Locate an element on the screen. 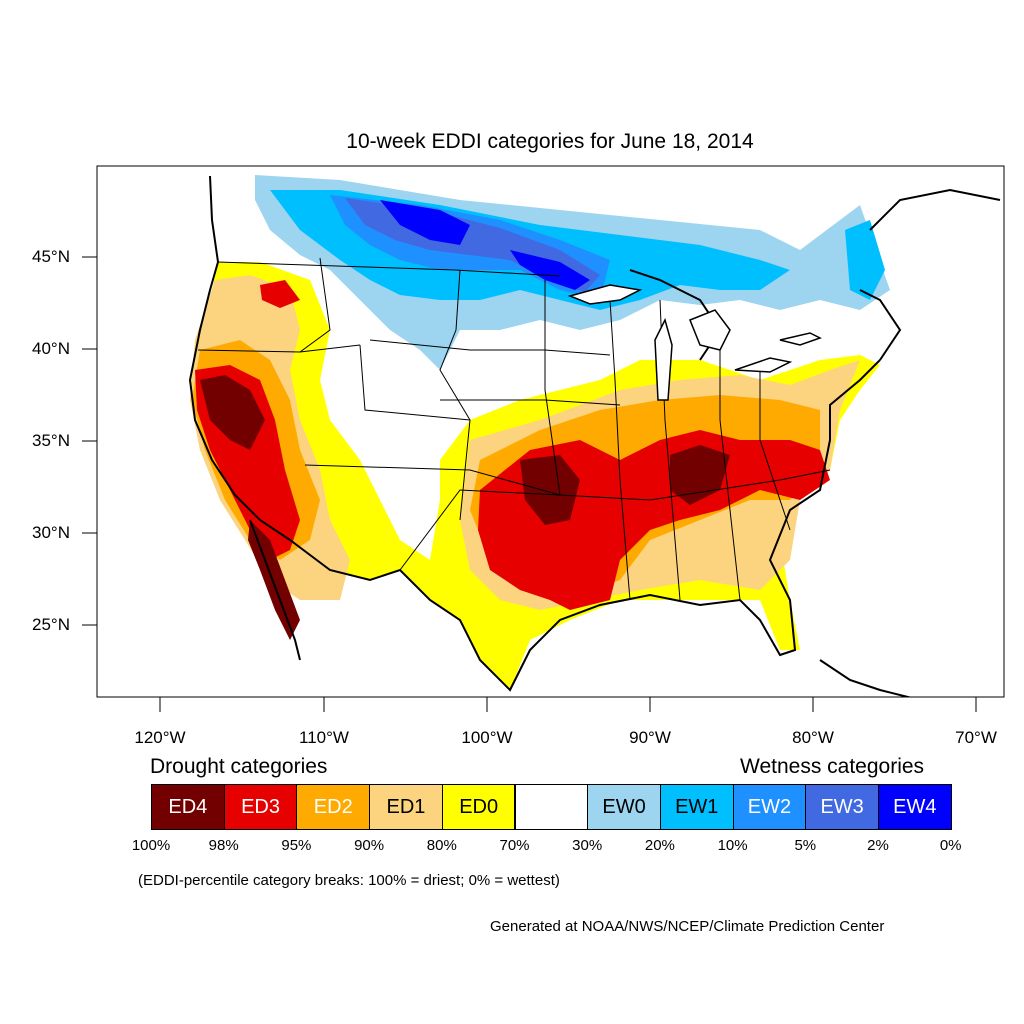 The image size is (1024, 1024). lat-tick-25: 25°N is located at coordinates (51, 624).